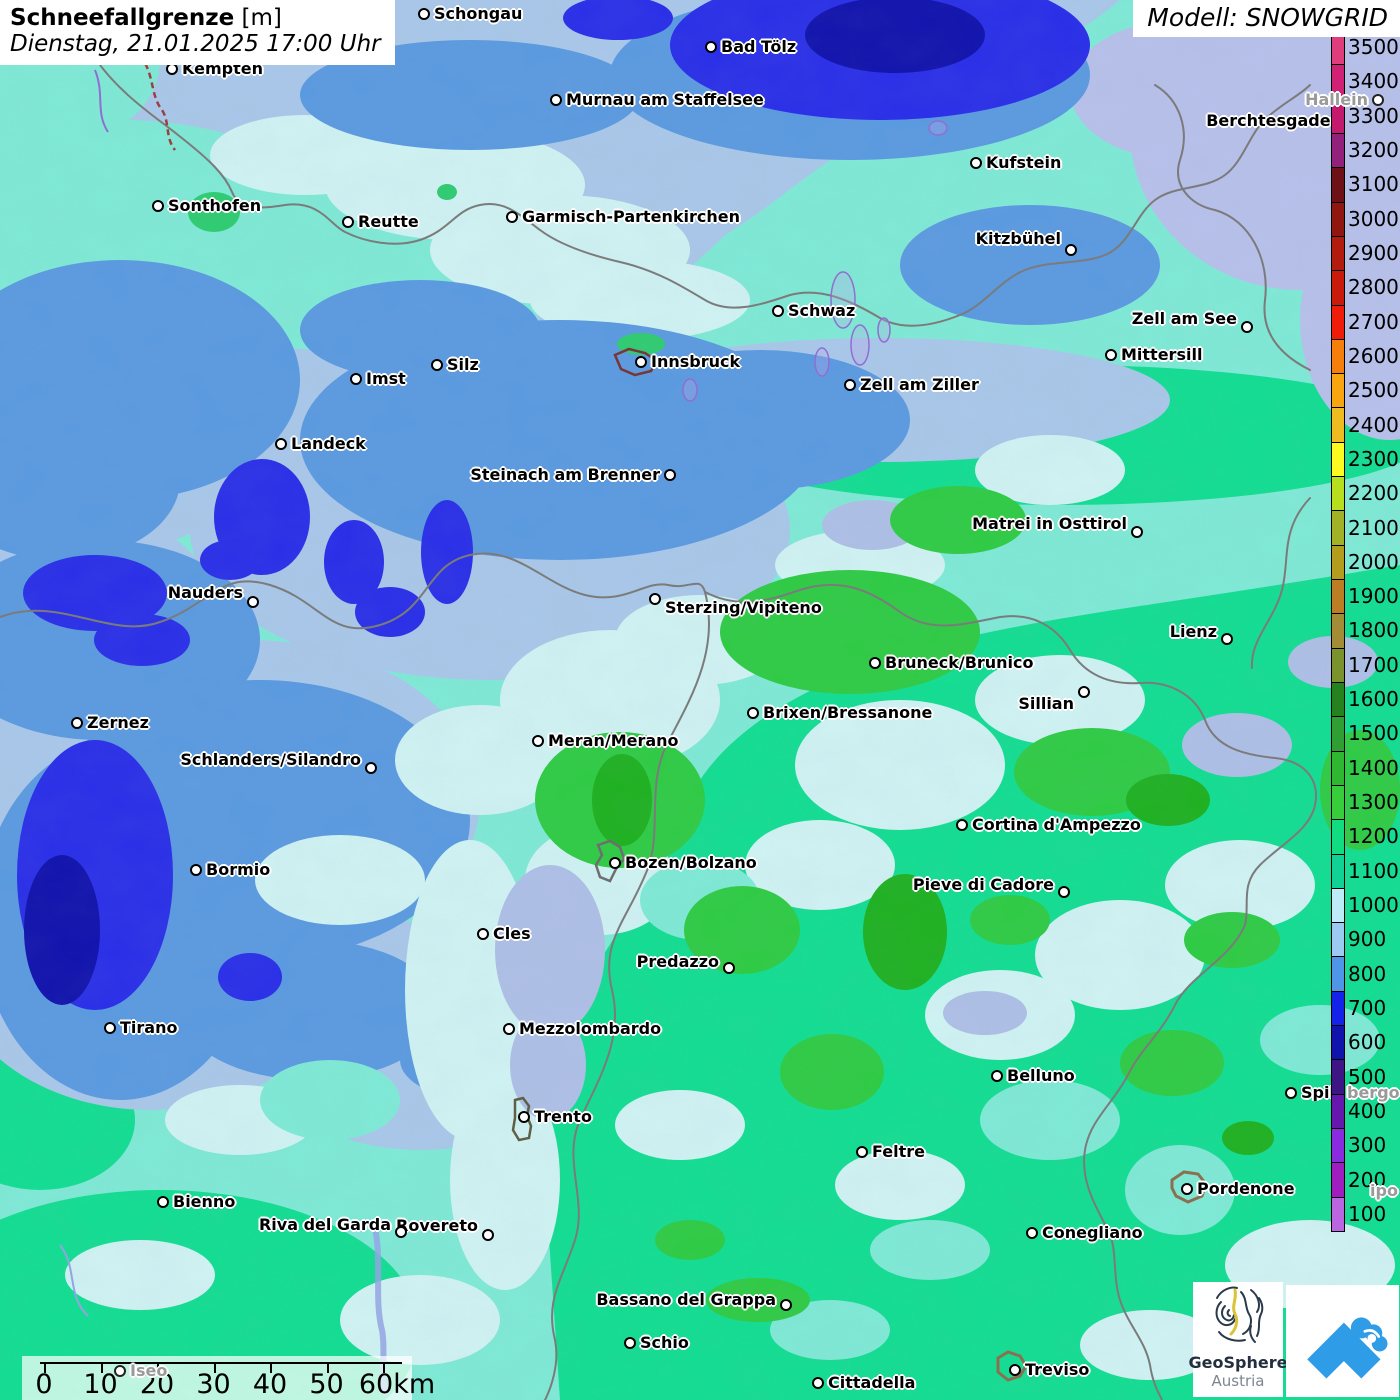 The image size is (1400, 1400). I want to click on scalebar-number: 40, so click(270, 1384).